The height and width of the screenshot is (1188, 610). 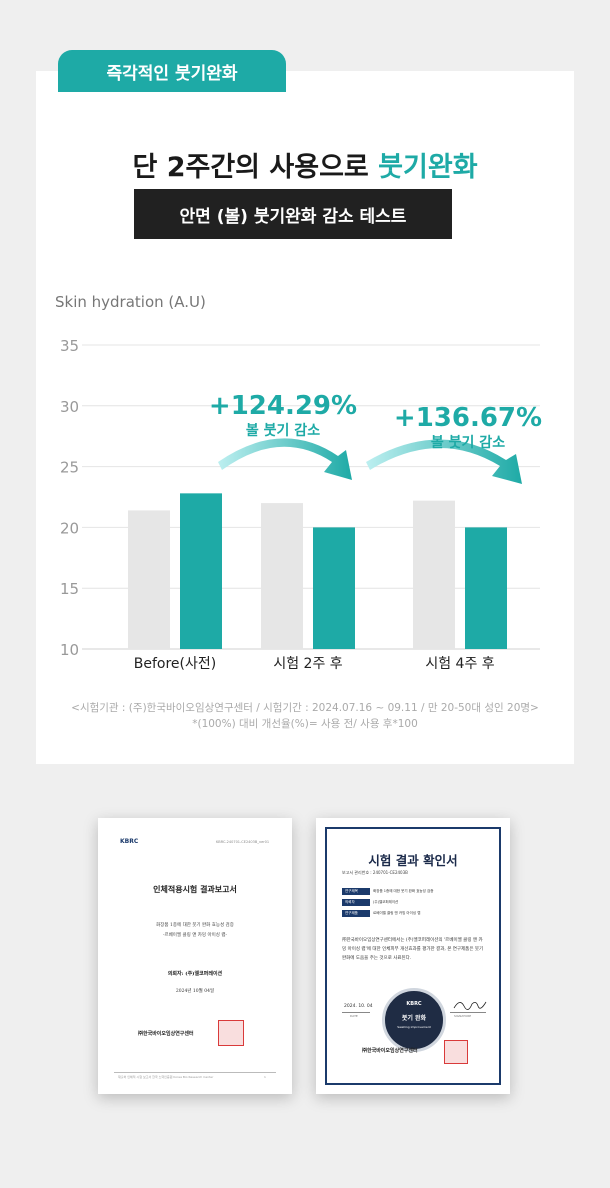 I want to click on seal-sub-text: Swelling improvement, so click(x=414, y=1027).